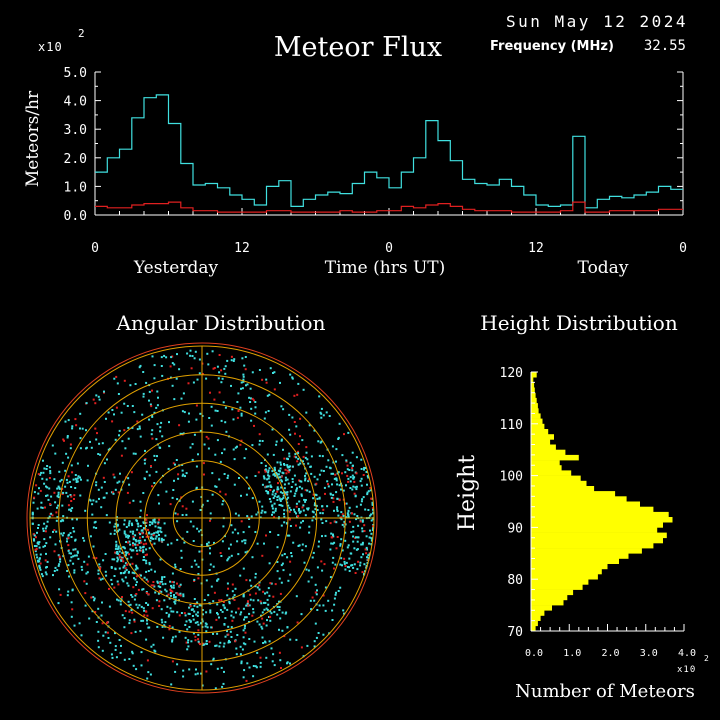  What do you see at coordinates (540, 432) in the screenshot?
I see `height-bar` at bounding box center [540, 432].